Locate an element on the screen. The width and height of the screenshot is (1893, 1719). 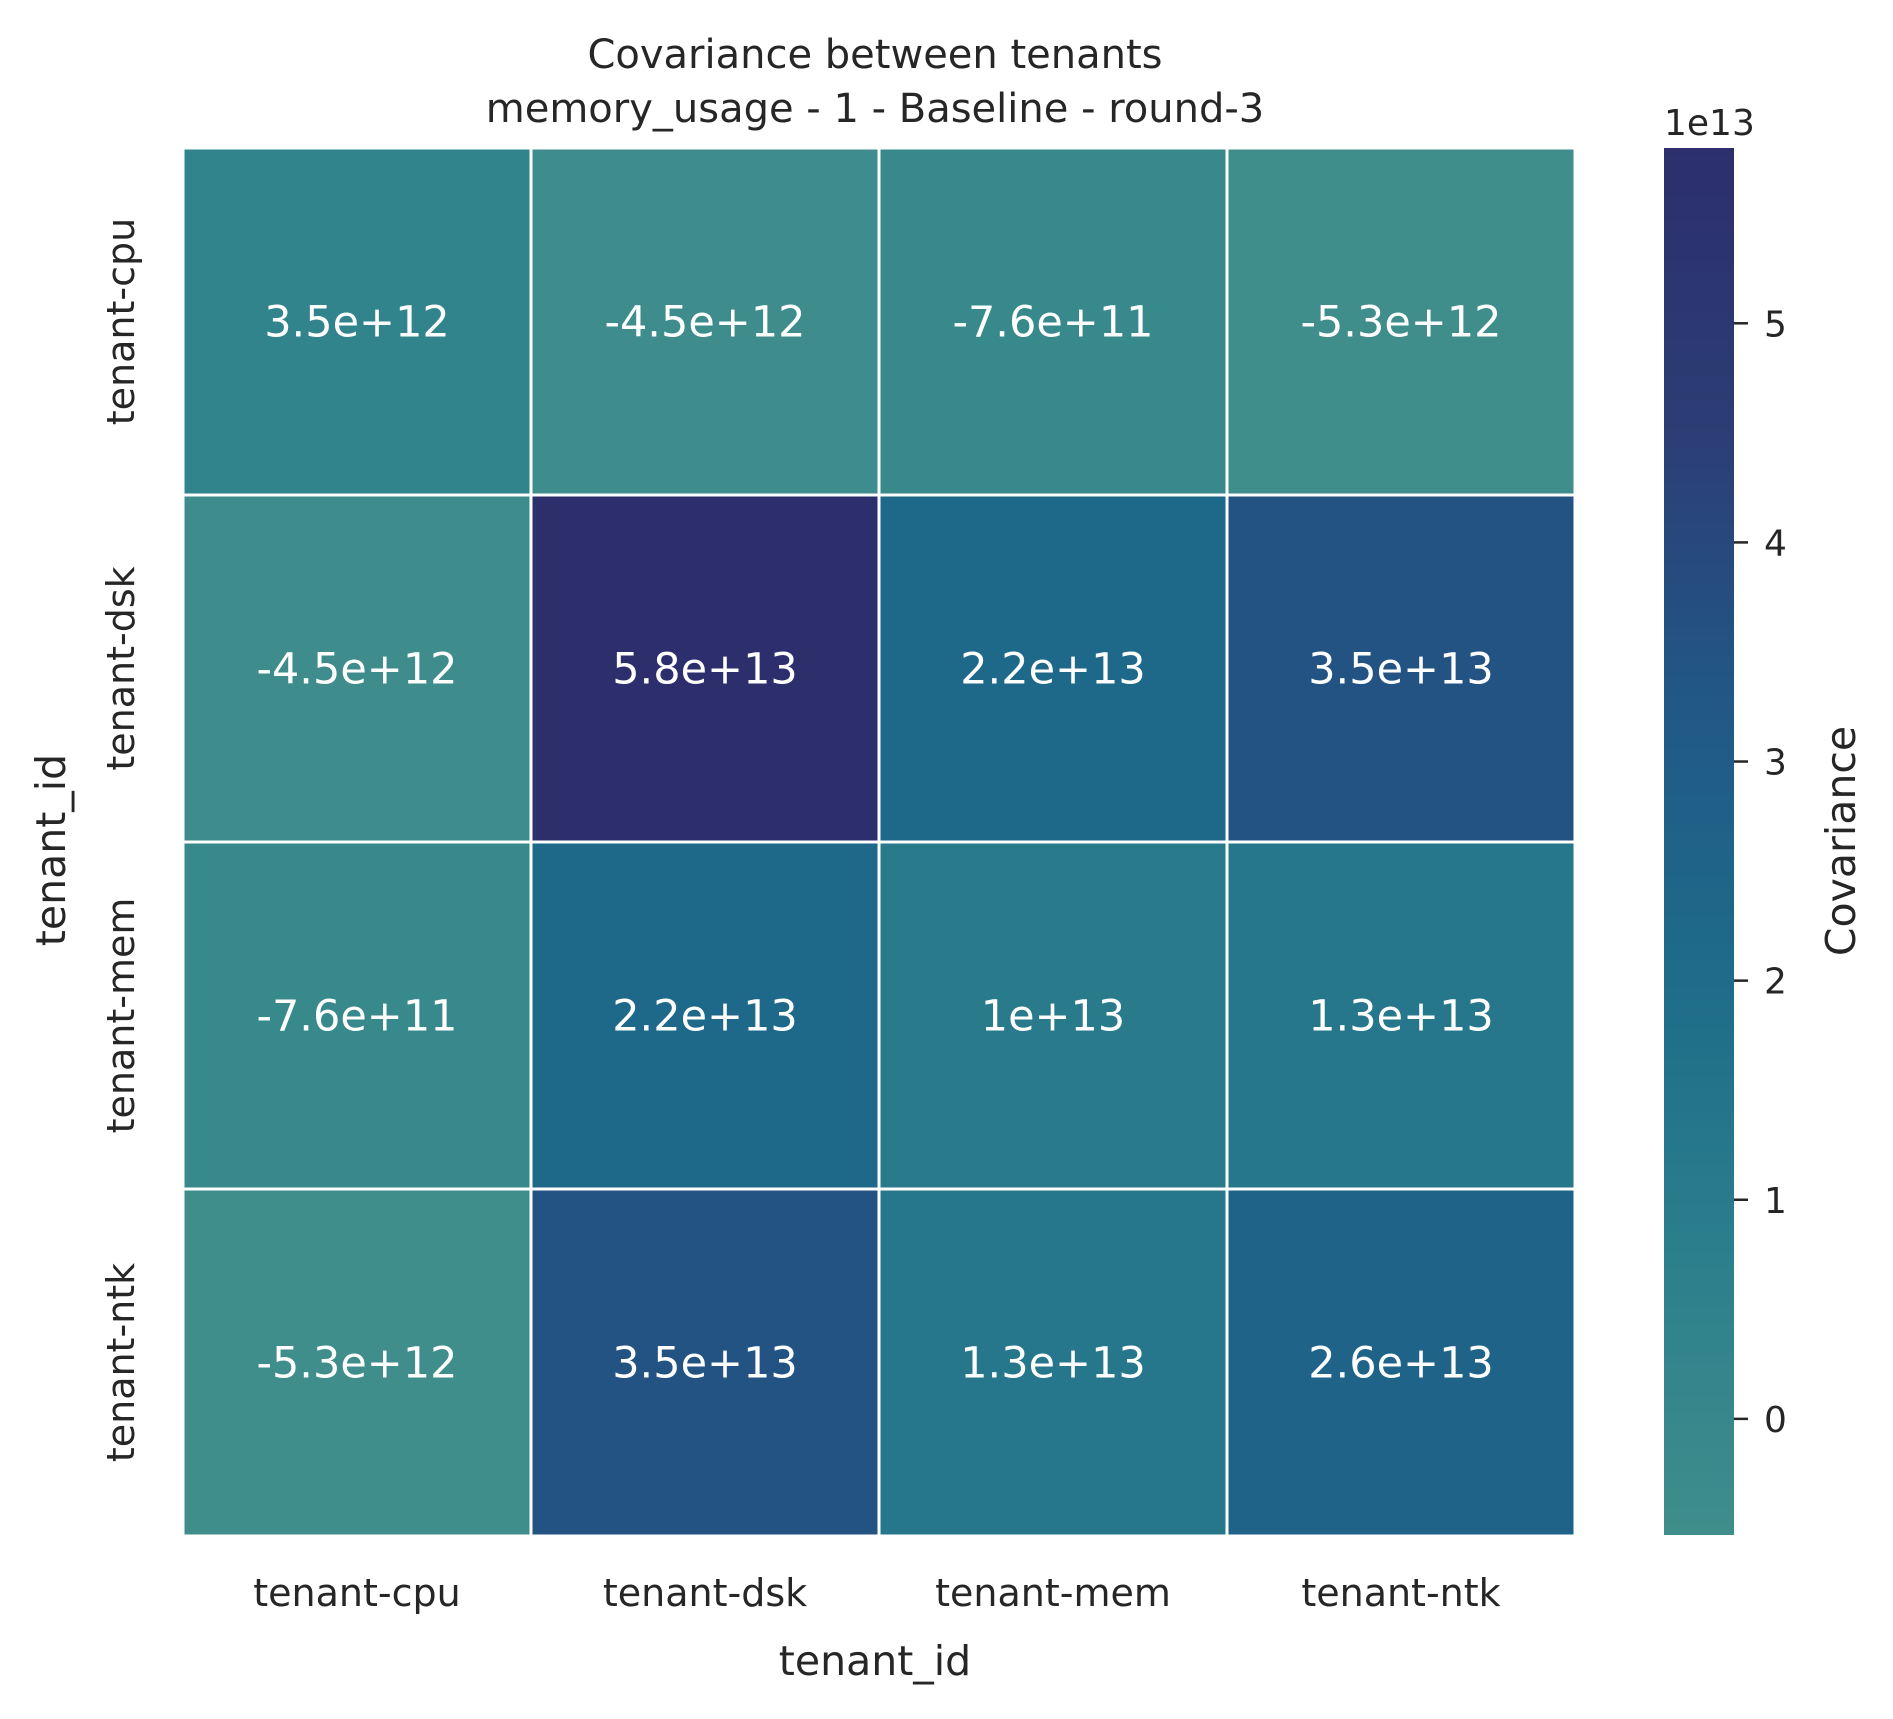
y-tick-label: tenant-dsk is located at coordinates (121, 668).